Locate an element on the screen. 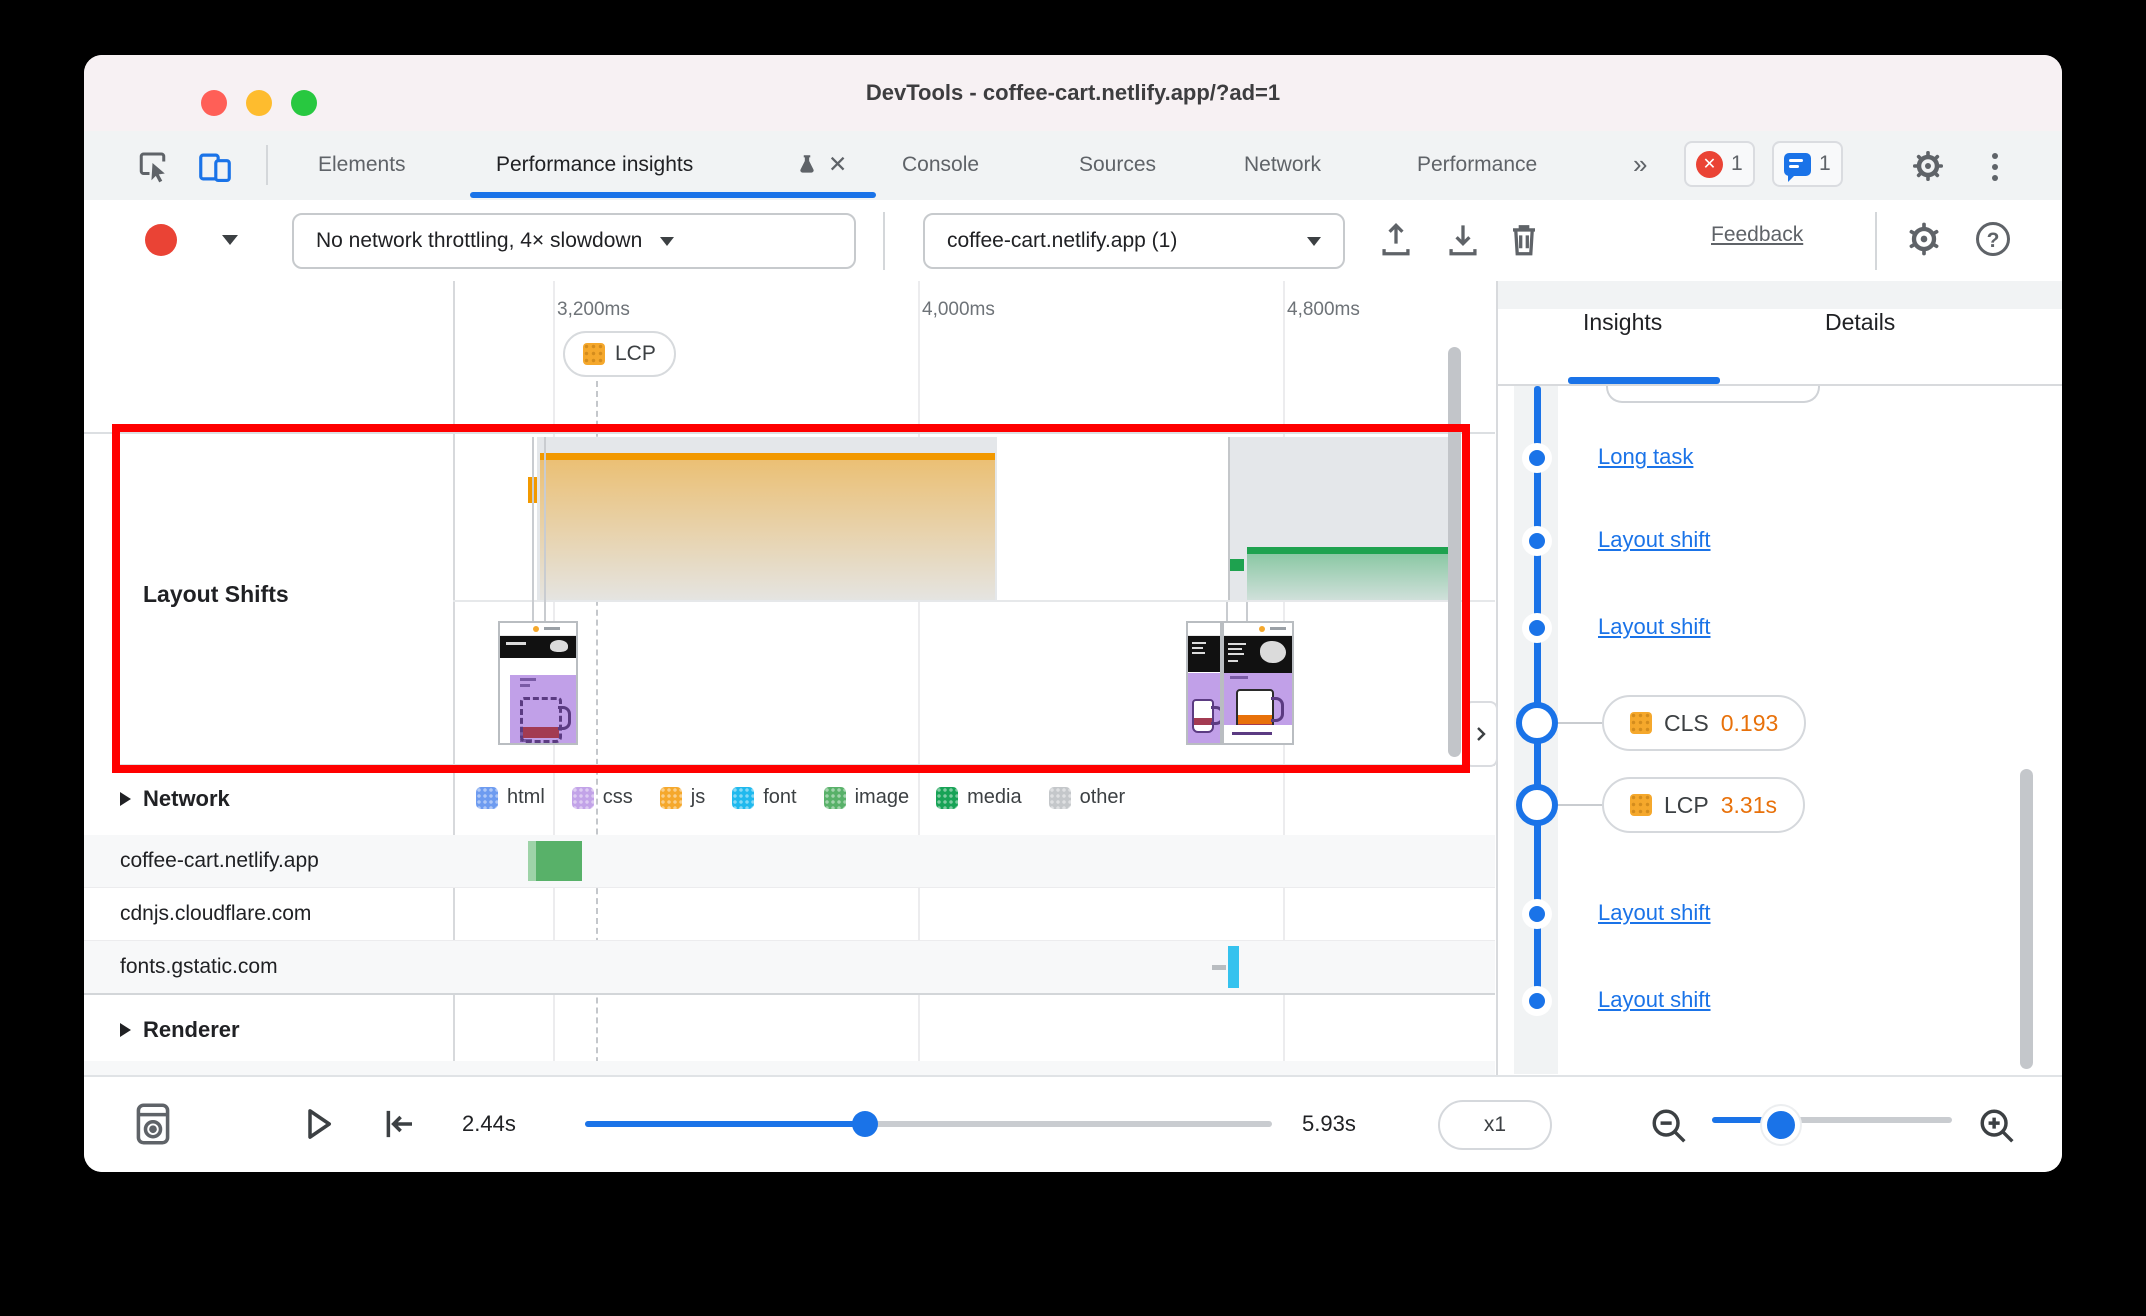 Image resolution: width=2146 pixels, height=1316 pixels. cls-metric-pill: CLS 0.193 is located at coordinates (1704, 723).